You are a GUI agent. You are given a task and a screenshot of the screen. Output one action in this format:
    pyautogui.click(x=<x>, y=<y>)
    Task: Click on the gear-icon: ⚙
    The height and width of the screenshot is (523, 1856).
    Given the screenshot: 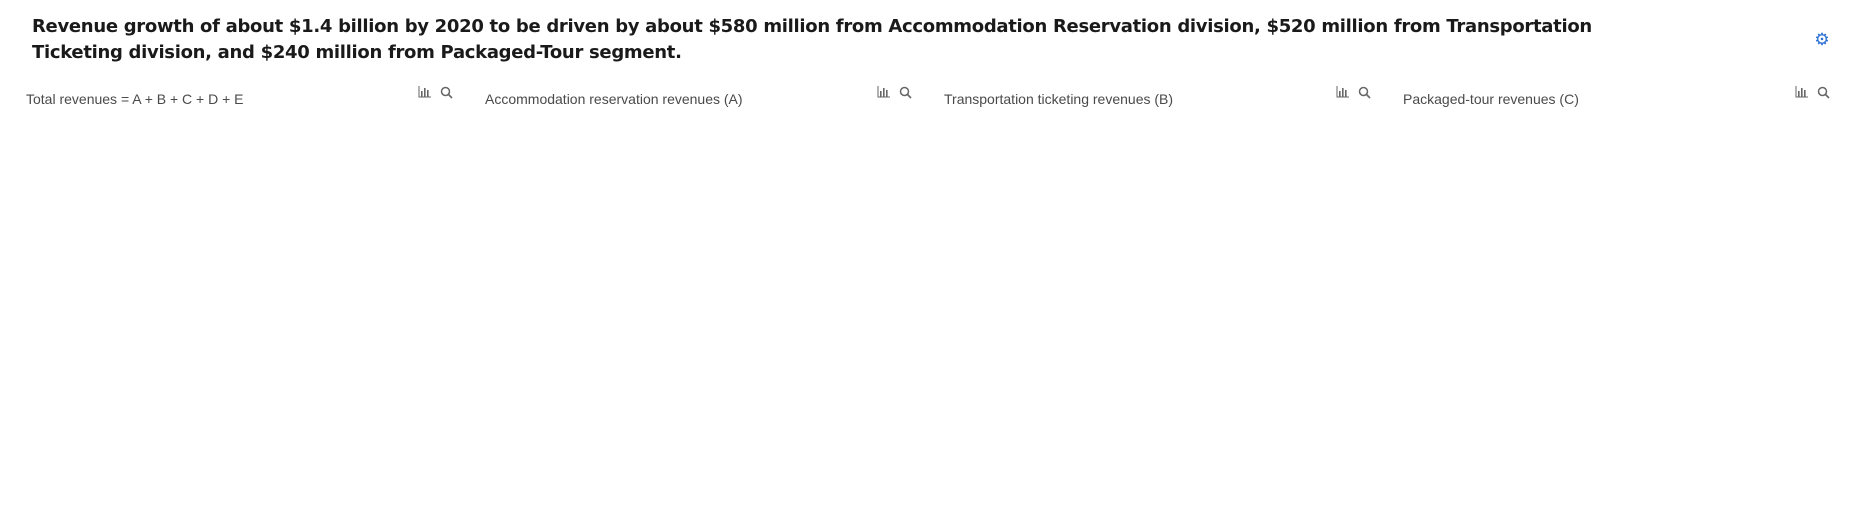 What is the action you would take?
    pyautogui.click(x=1822, y=39)
    